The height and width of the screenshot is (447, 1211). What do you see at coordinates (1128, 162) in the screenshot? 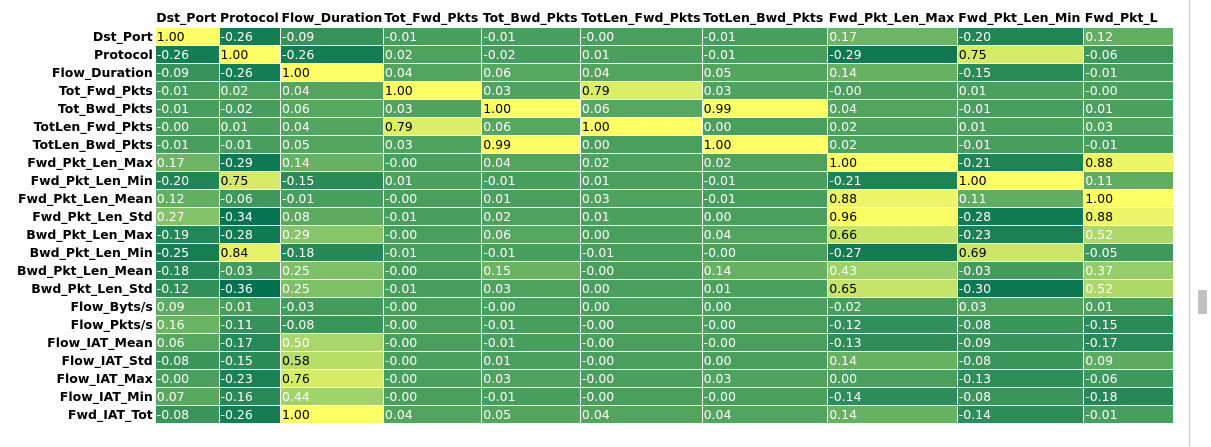
I see `heatmap-cell: 0.88` at bounding box center [1128, 162].